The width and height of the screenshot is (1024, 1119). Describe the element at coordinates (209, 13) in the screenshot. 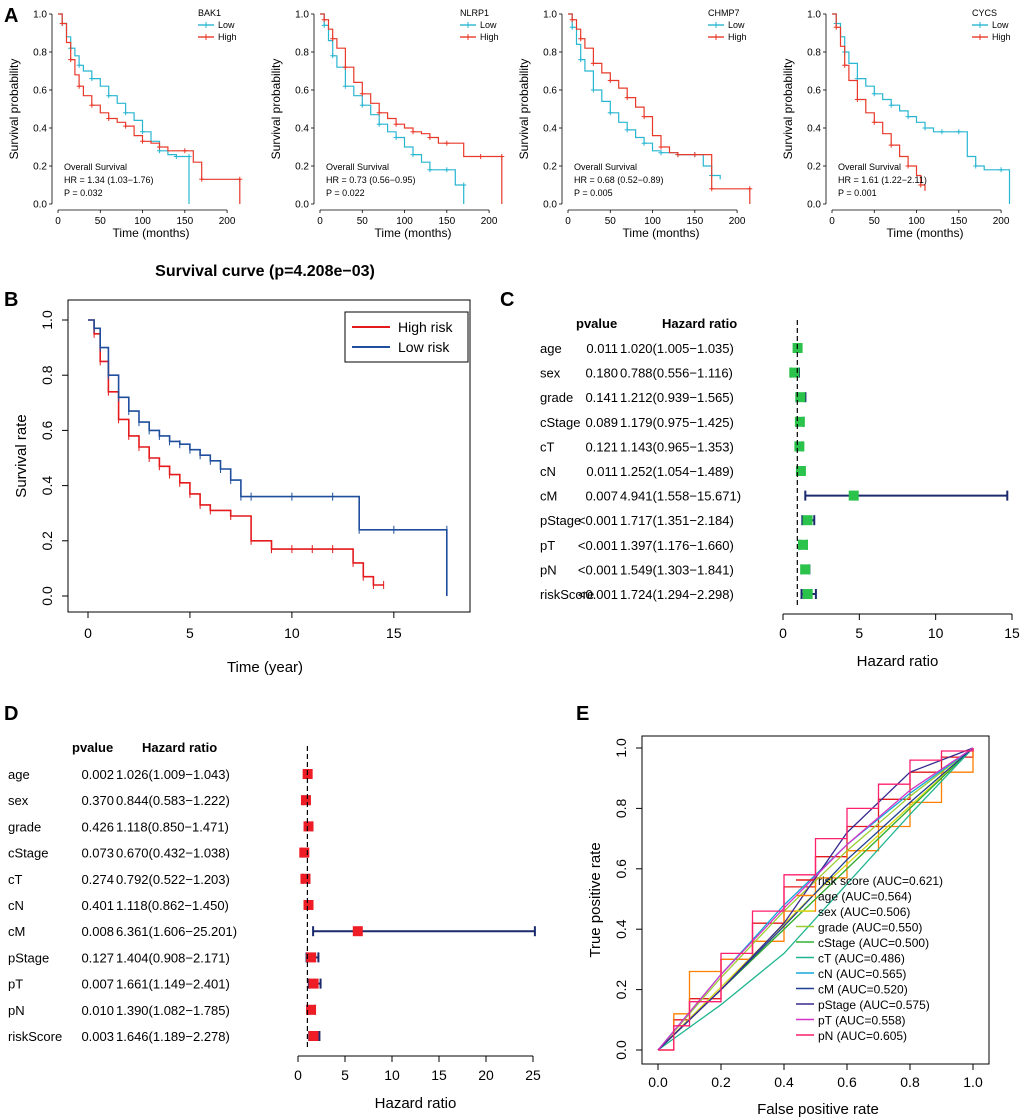

I see `legend-title: BAK1` at that location.